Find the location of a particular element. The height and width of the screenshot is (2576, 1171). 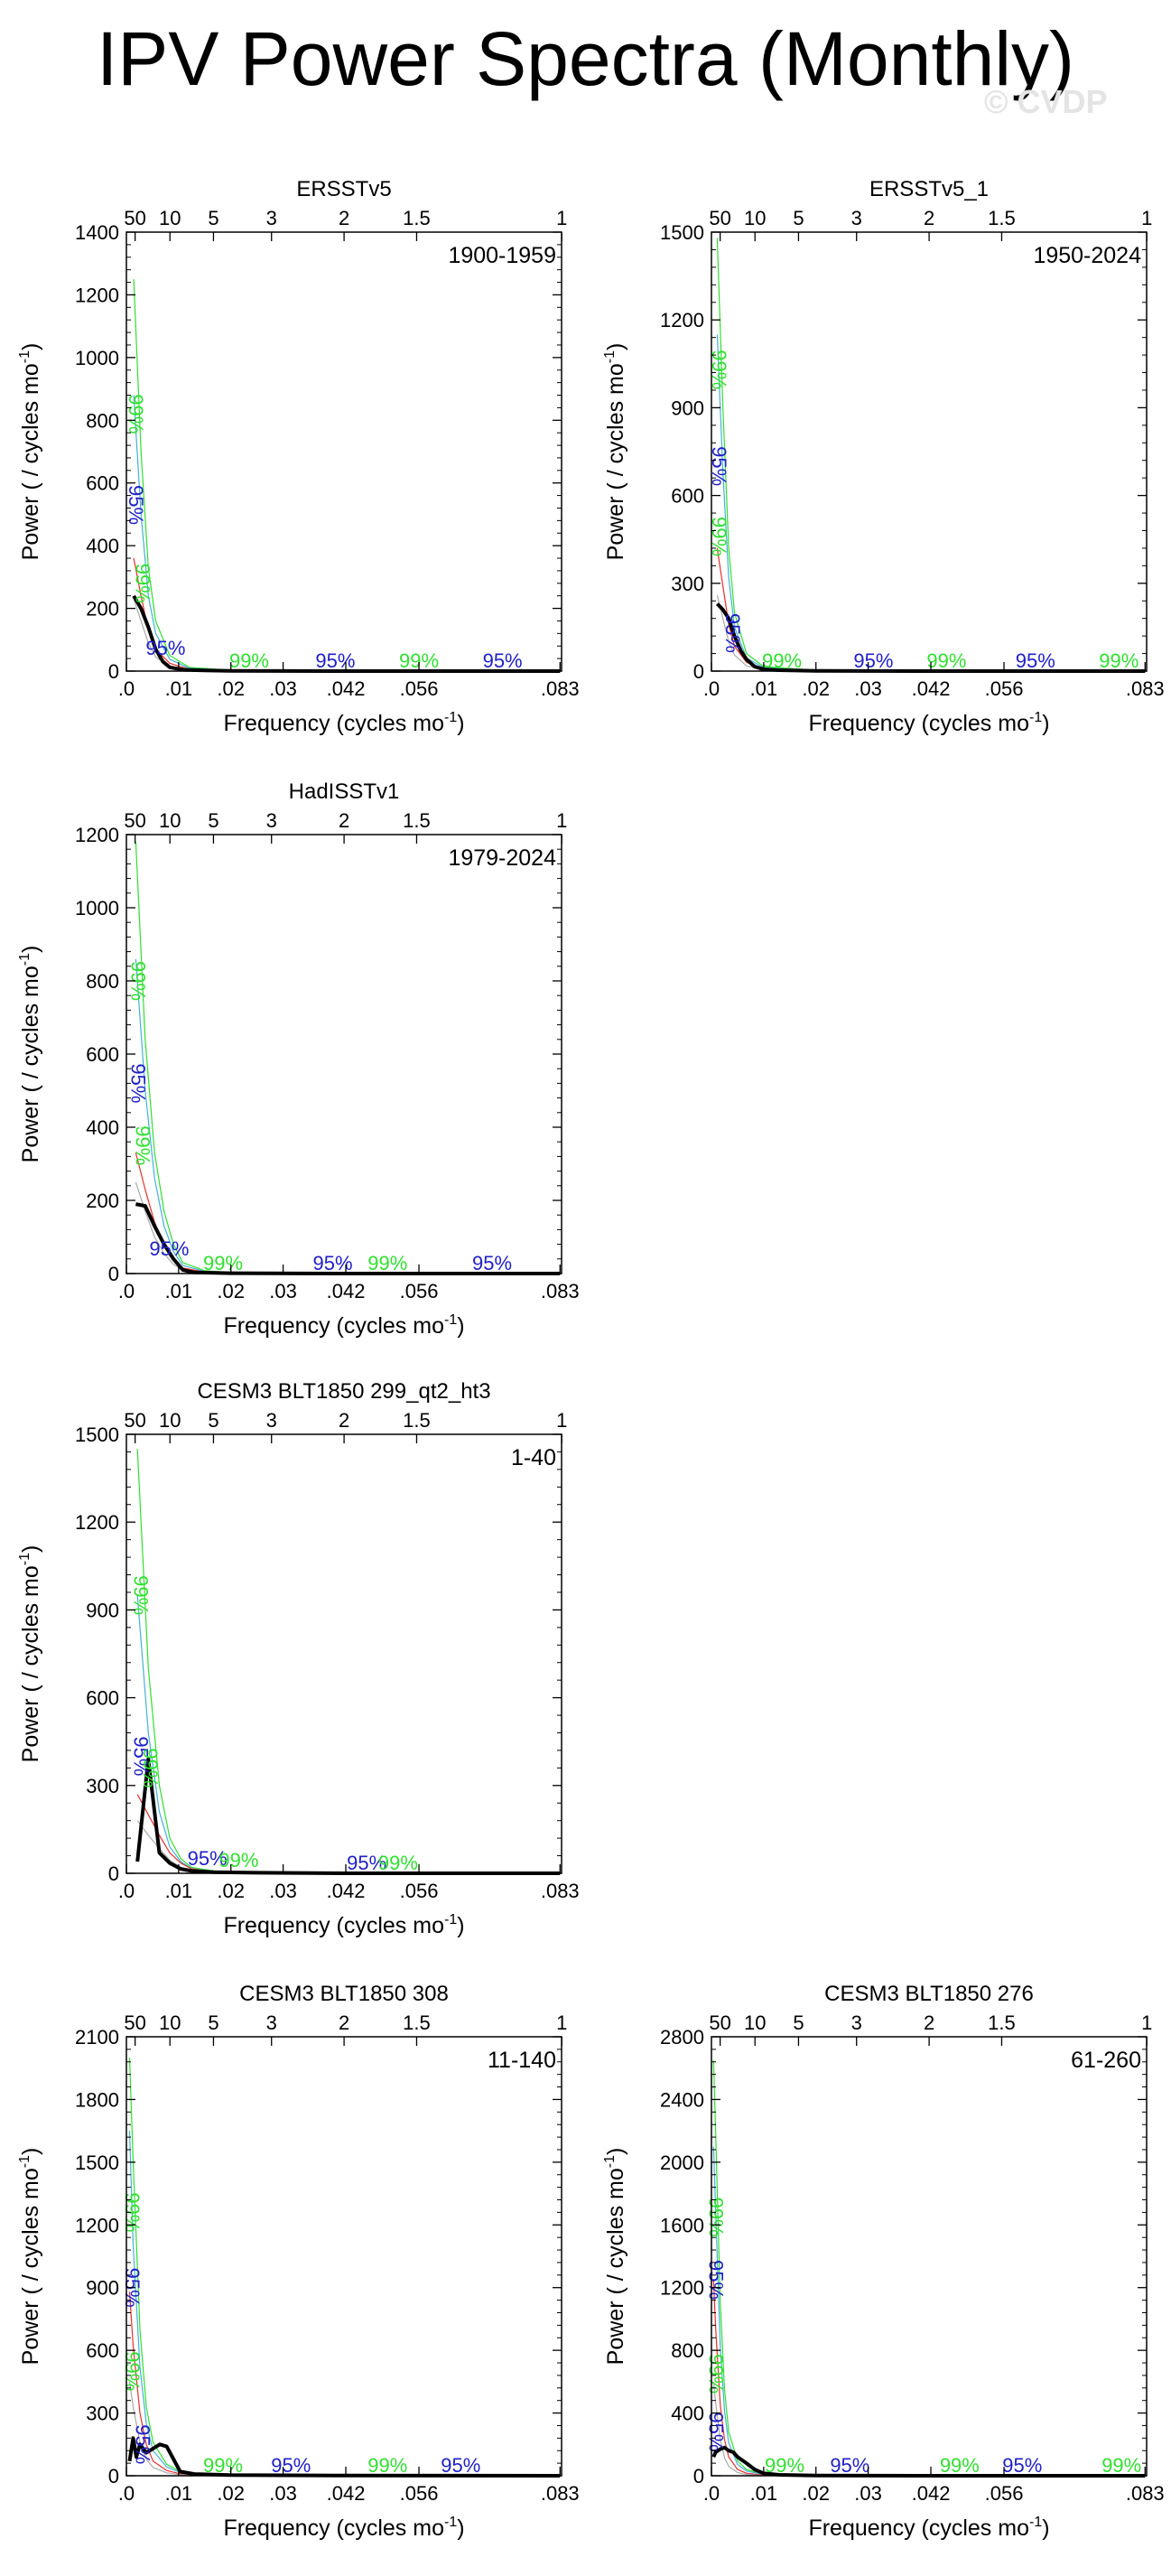

y-tick-label: 2800 is located at coordinates (682, 2037).